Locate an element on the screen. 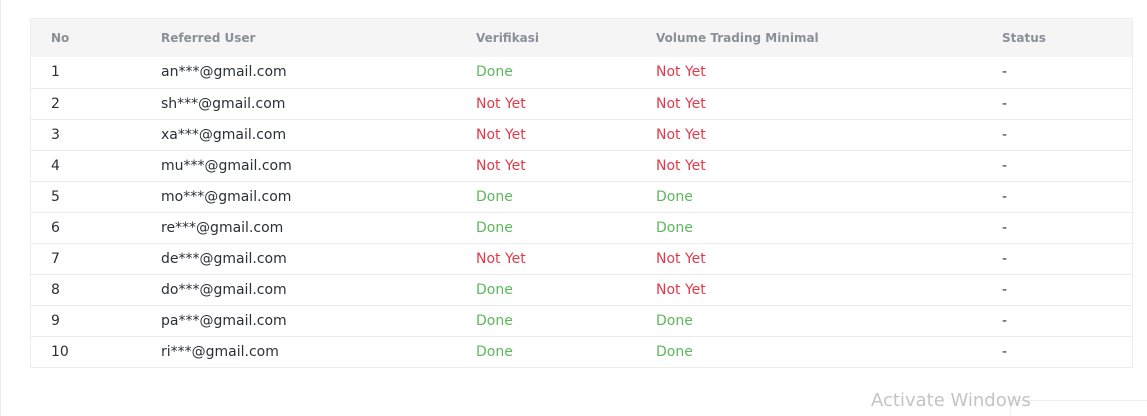 The width and height of the screenshot is (1147, 416). row-number: 1 is located at coordinates (55, 72).